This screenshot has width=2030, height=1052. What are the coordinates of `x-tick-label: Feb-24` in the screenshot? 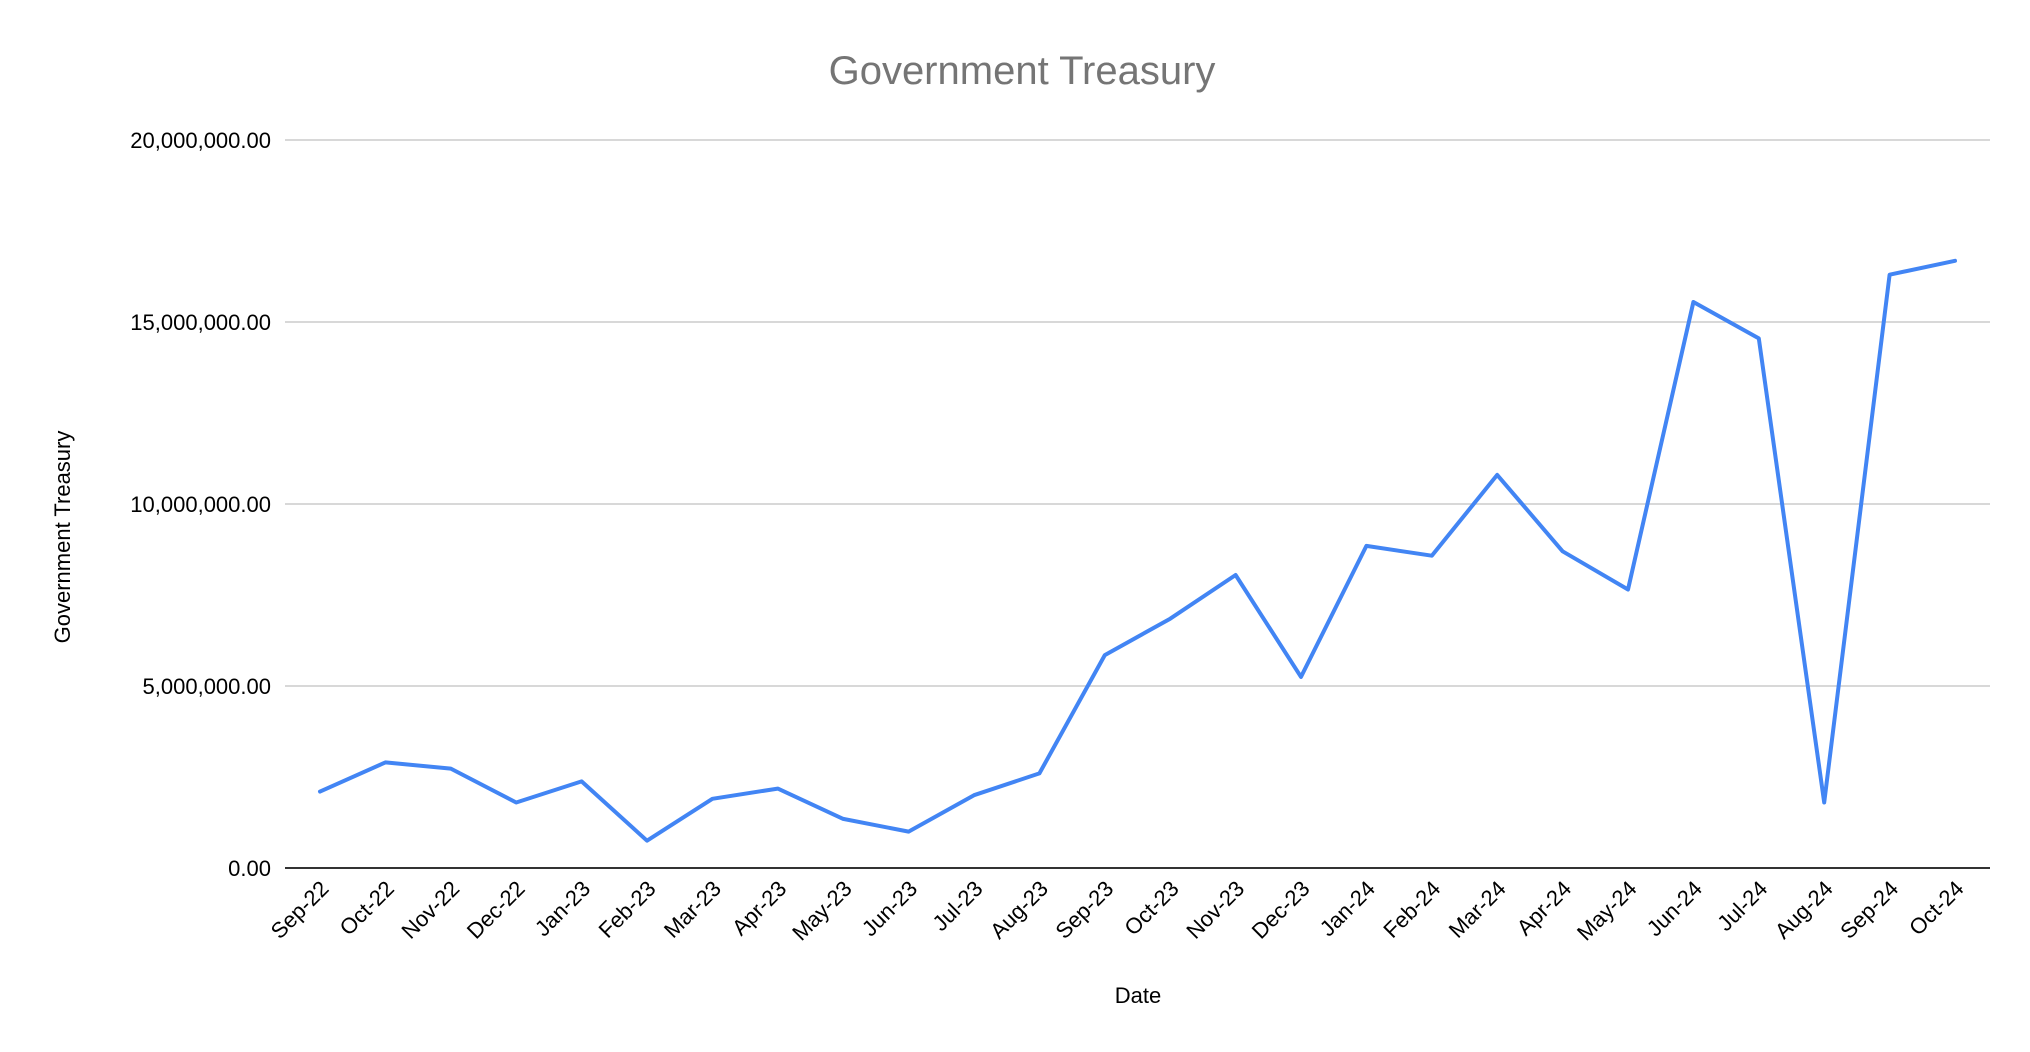 It's located at (1411, 909).